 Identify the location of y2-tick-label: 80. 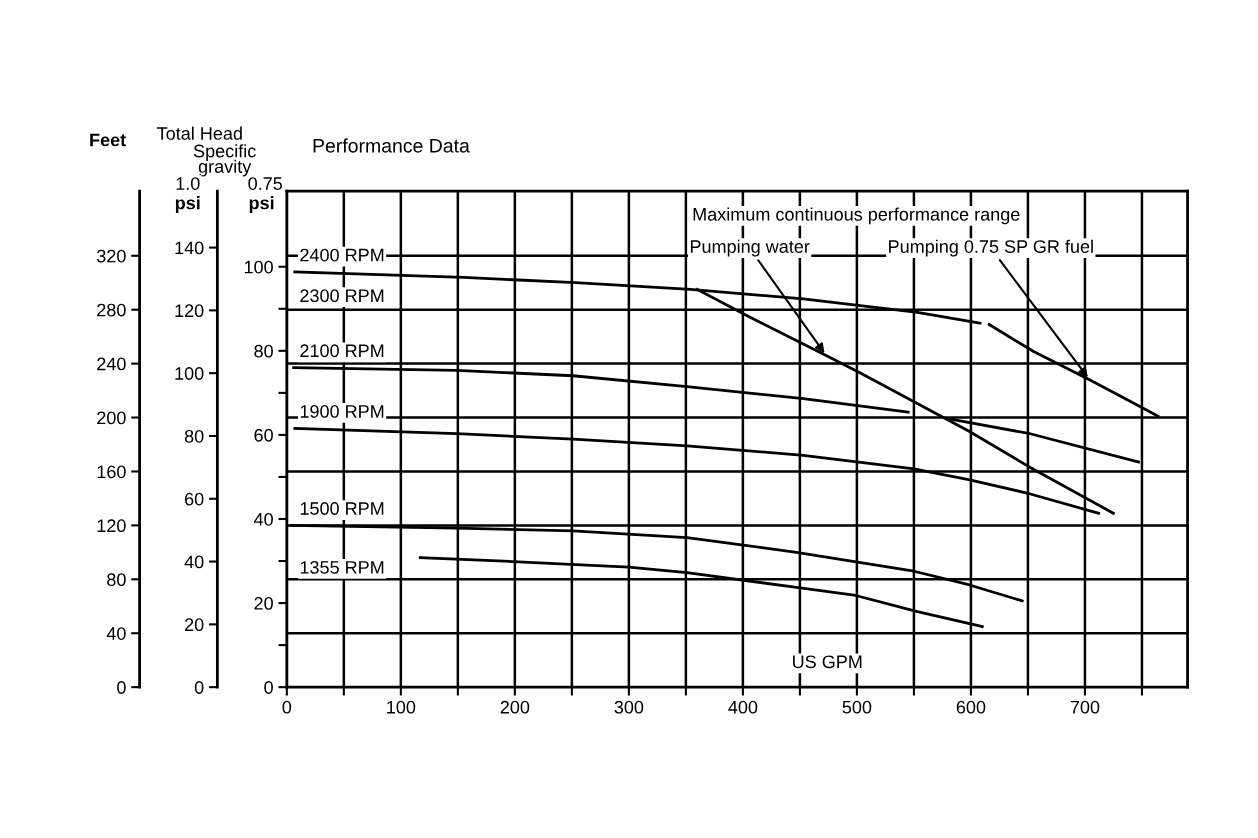
(194, 436).